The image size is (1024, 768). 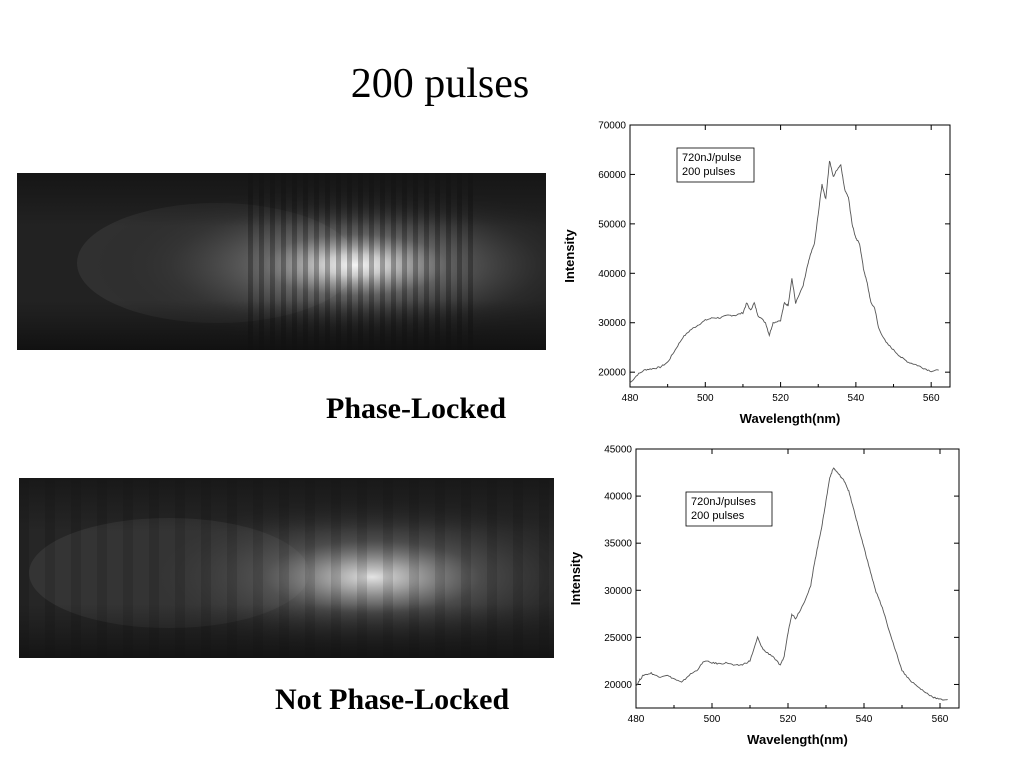 I want to click on not-phase-locked-caption: Not Phase-Locked, so click(x=392, y=699).